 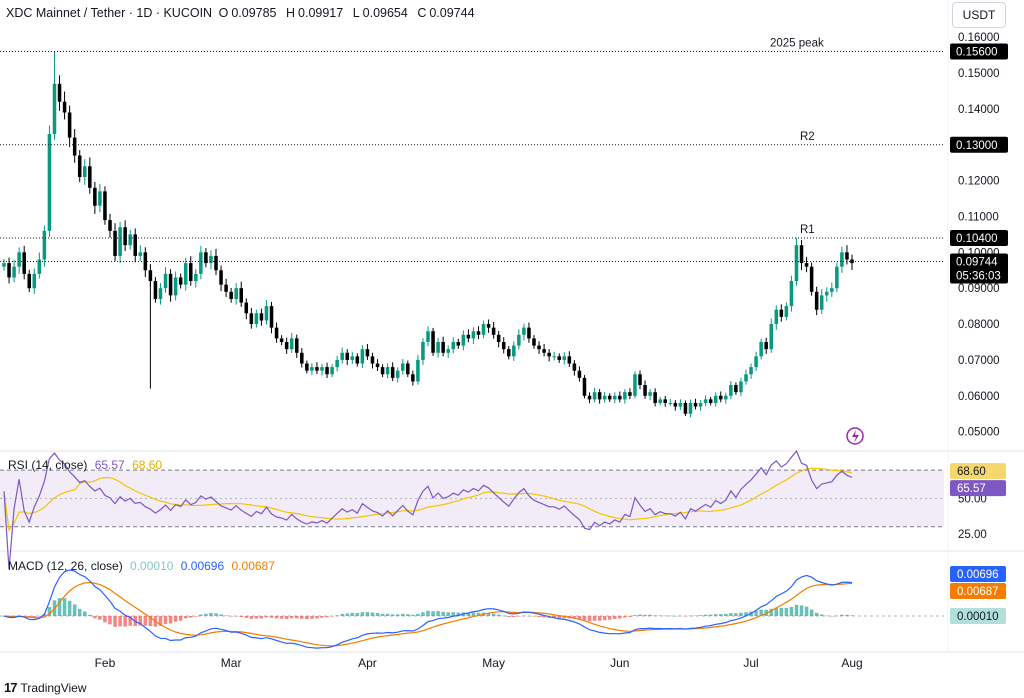 I want to click on currency-button: USDT, so click(x=979, y=15).